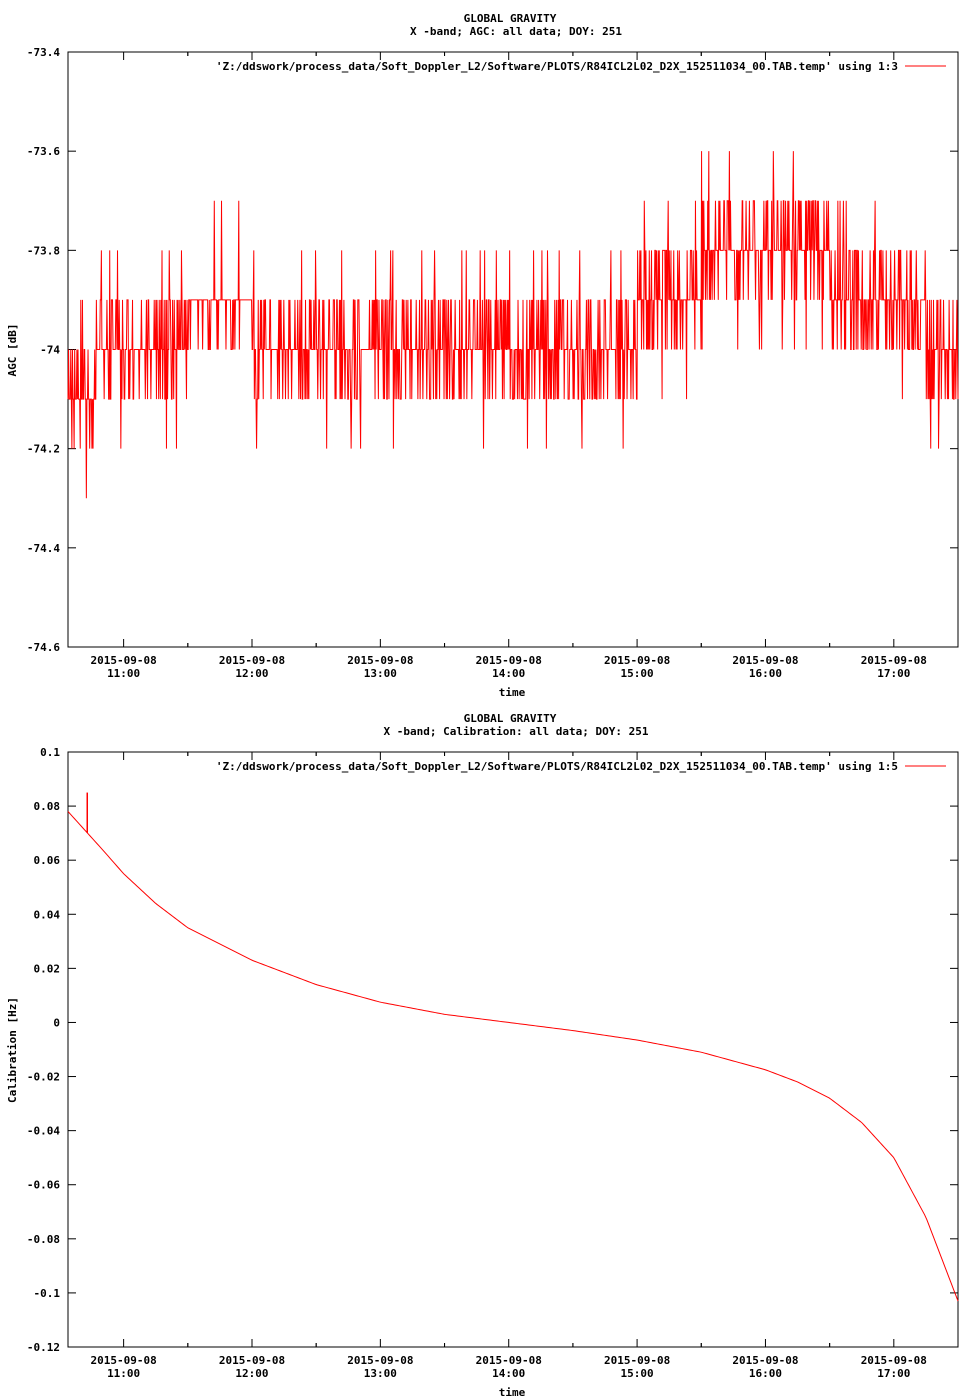 The width and height of the screenshot is (980, 1400). What do you see at coordinates (510, 18) in the screenshot?
I see `agc-chart-title: GLOBAL GRAVITY` at bounding box center [510, 18].